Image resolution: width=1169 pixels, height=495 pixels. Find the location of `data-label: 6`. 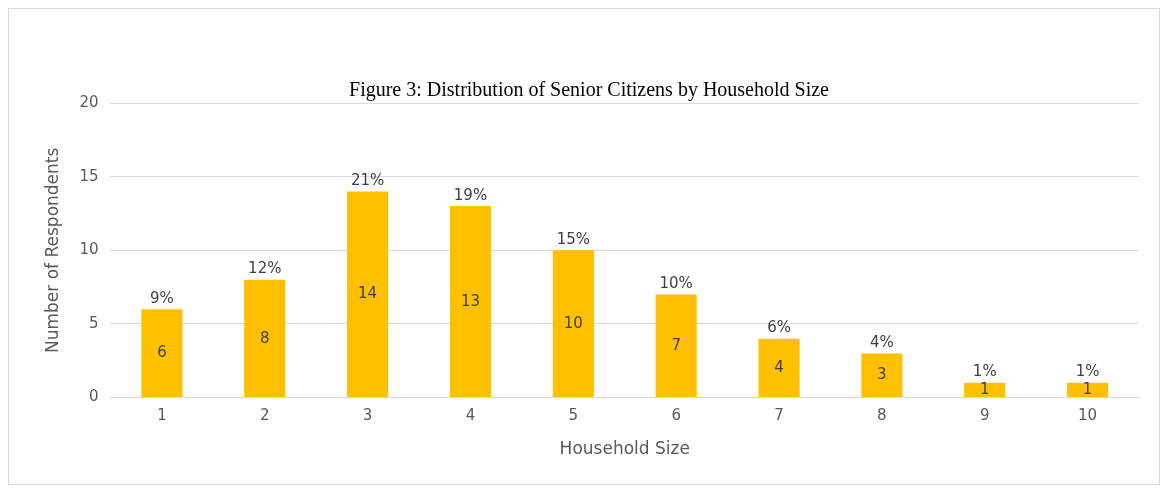

data-label: 6 is located at coordinates (162, 352).